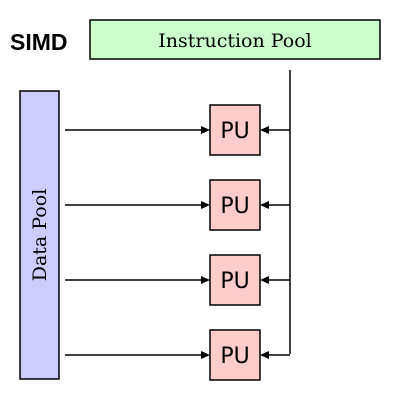 The height and width of the screenshot is (400, 400). I want to click on instruction-pool-label: Instruction Pool, so click(234, 41).